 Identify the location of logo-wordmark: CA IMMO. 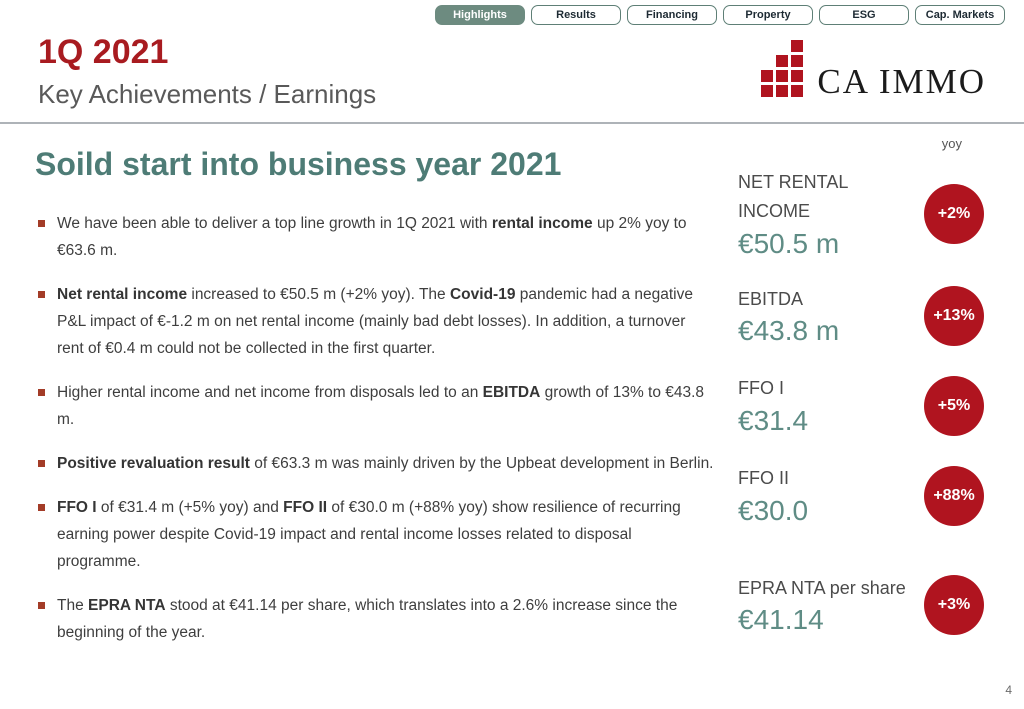
(901, 81).